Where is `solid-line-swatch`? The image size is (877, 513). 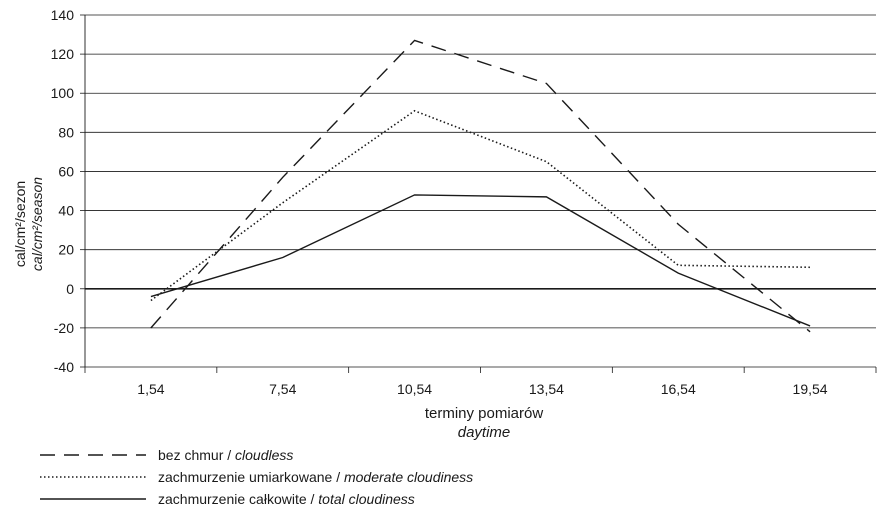 solid-line-swatch is located at coordinates (93, 499).